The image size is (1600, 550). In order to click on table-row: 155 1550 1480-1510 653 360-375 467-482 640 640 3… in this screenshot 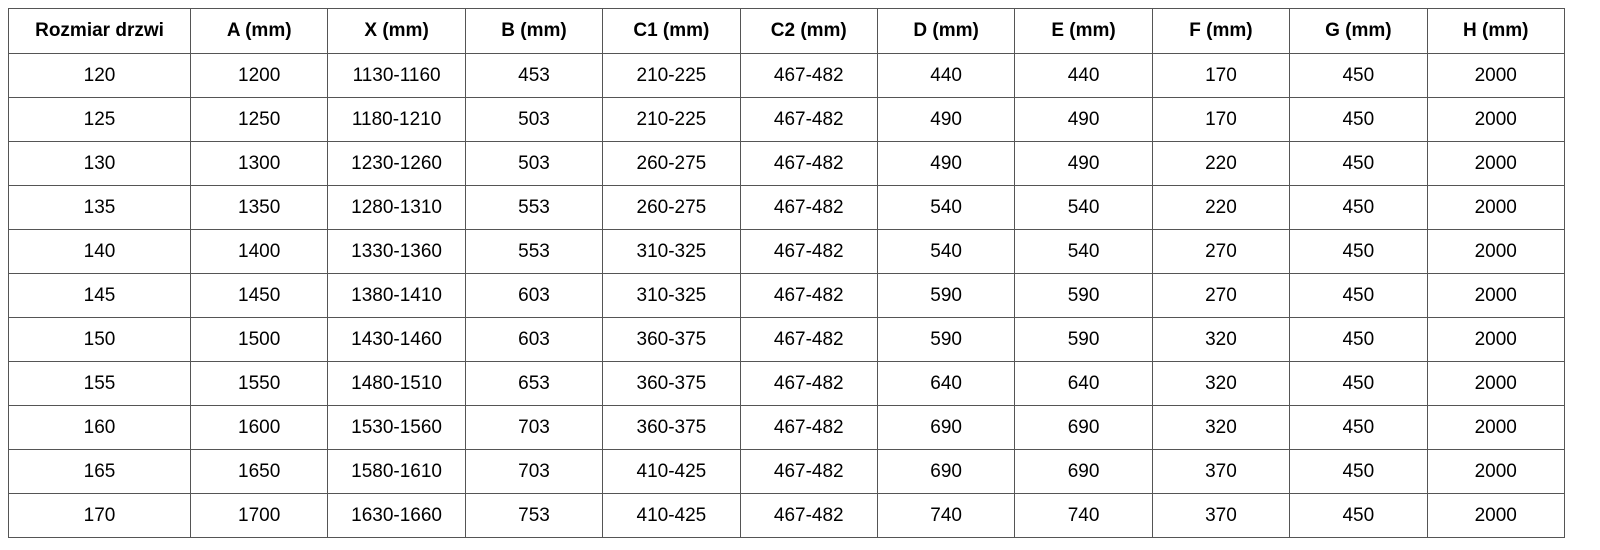, I will do `click(787, 383)`.